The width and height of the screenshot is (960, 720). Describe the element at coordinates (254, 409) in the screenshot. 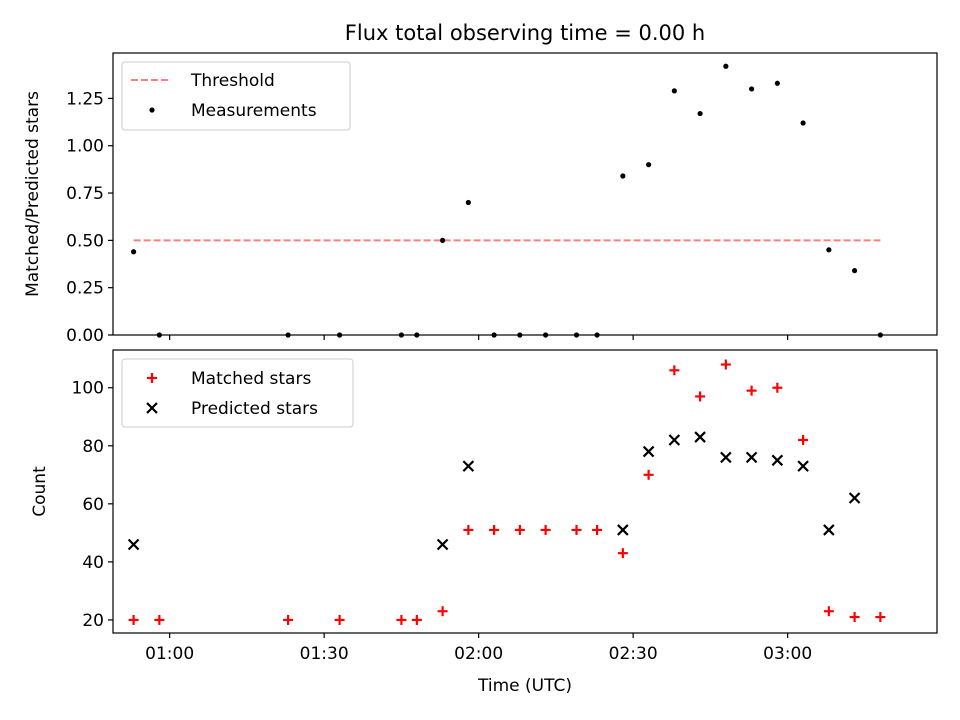

I see `legend-predicted-label: Predicted stars` at that location.